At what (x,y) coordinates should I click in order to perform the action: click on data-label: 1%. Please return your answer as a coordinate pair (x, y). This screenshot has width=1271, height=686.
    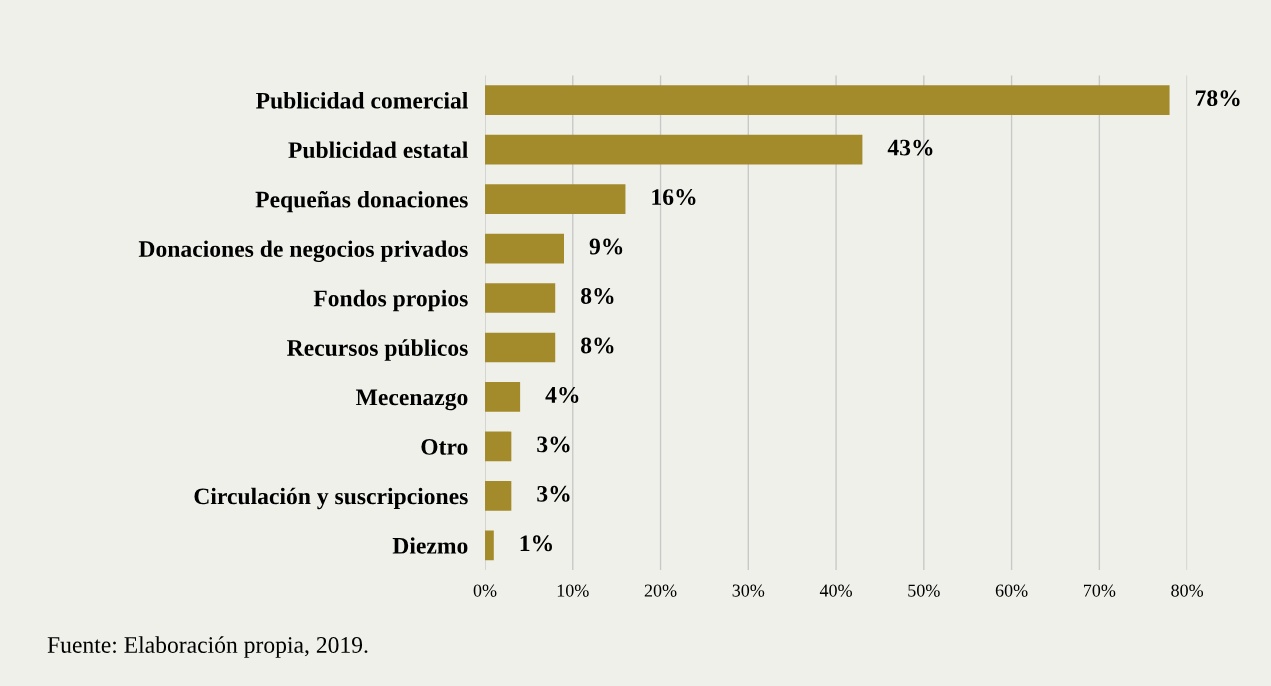
    Looking at the image, I should click on (536, 543).